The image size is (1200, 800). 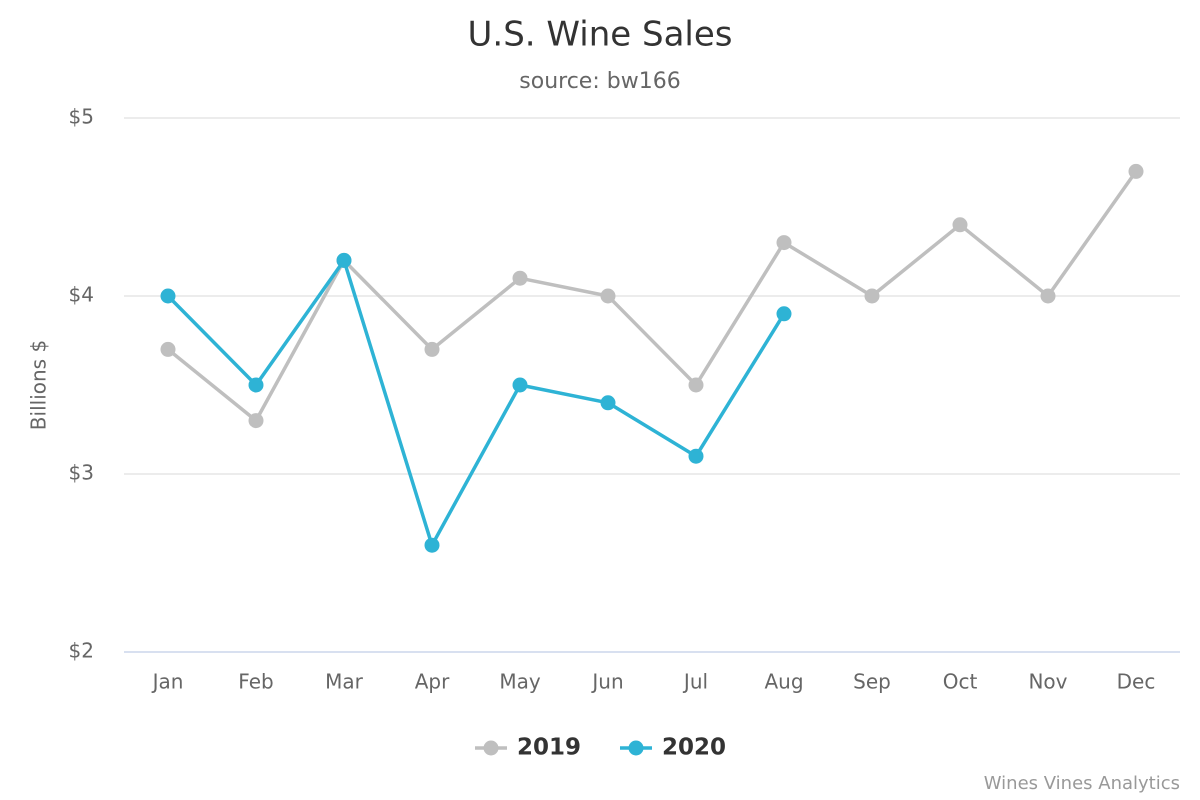 I want to click on x-tick-label: Jan, so click(x=167, y=682).